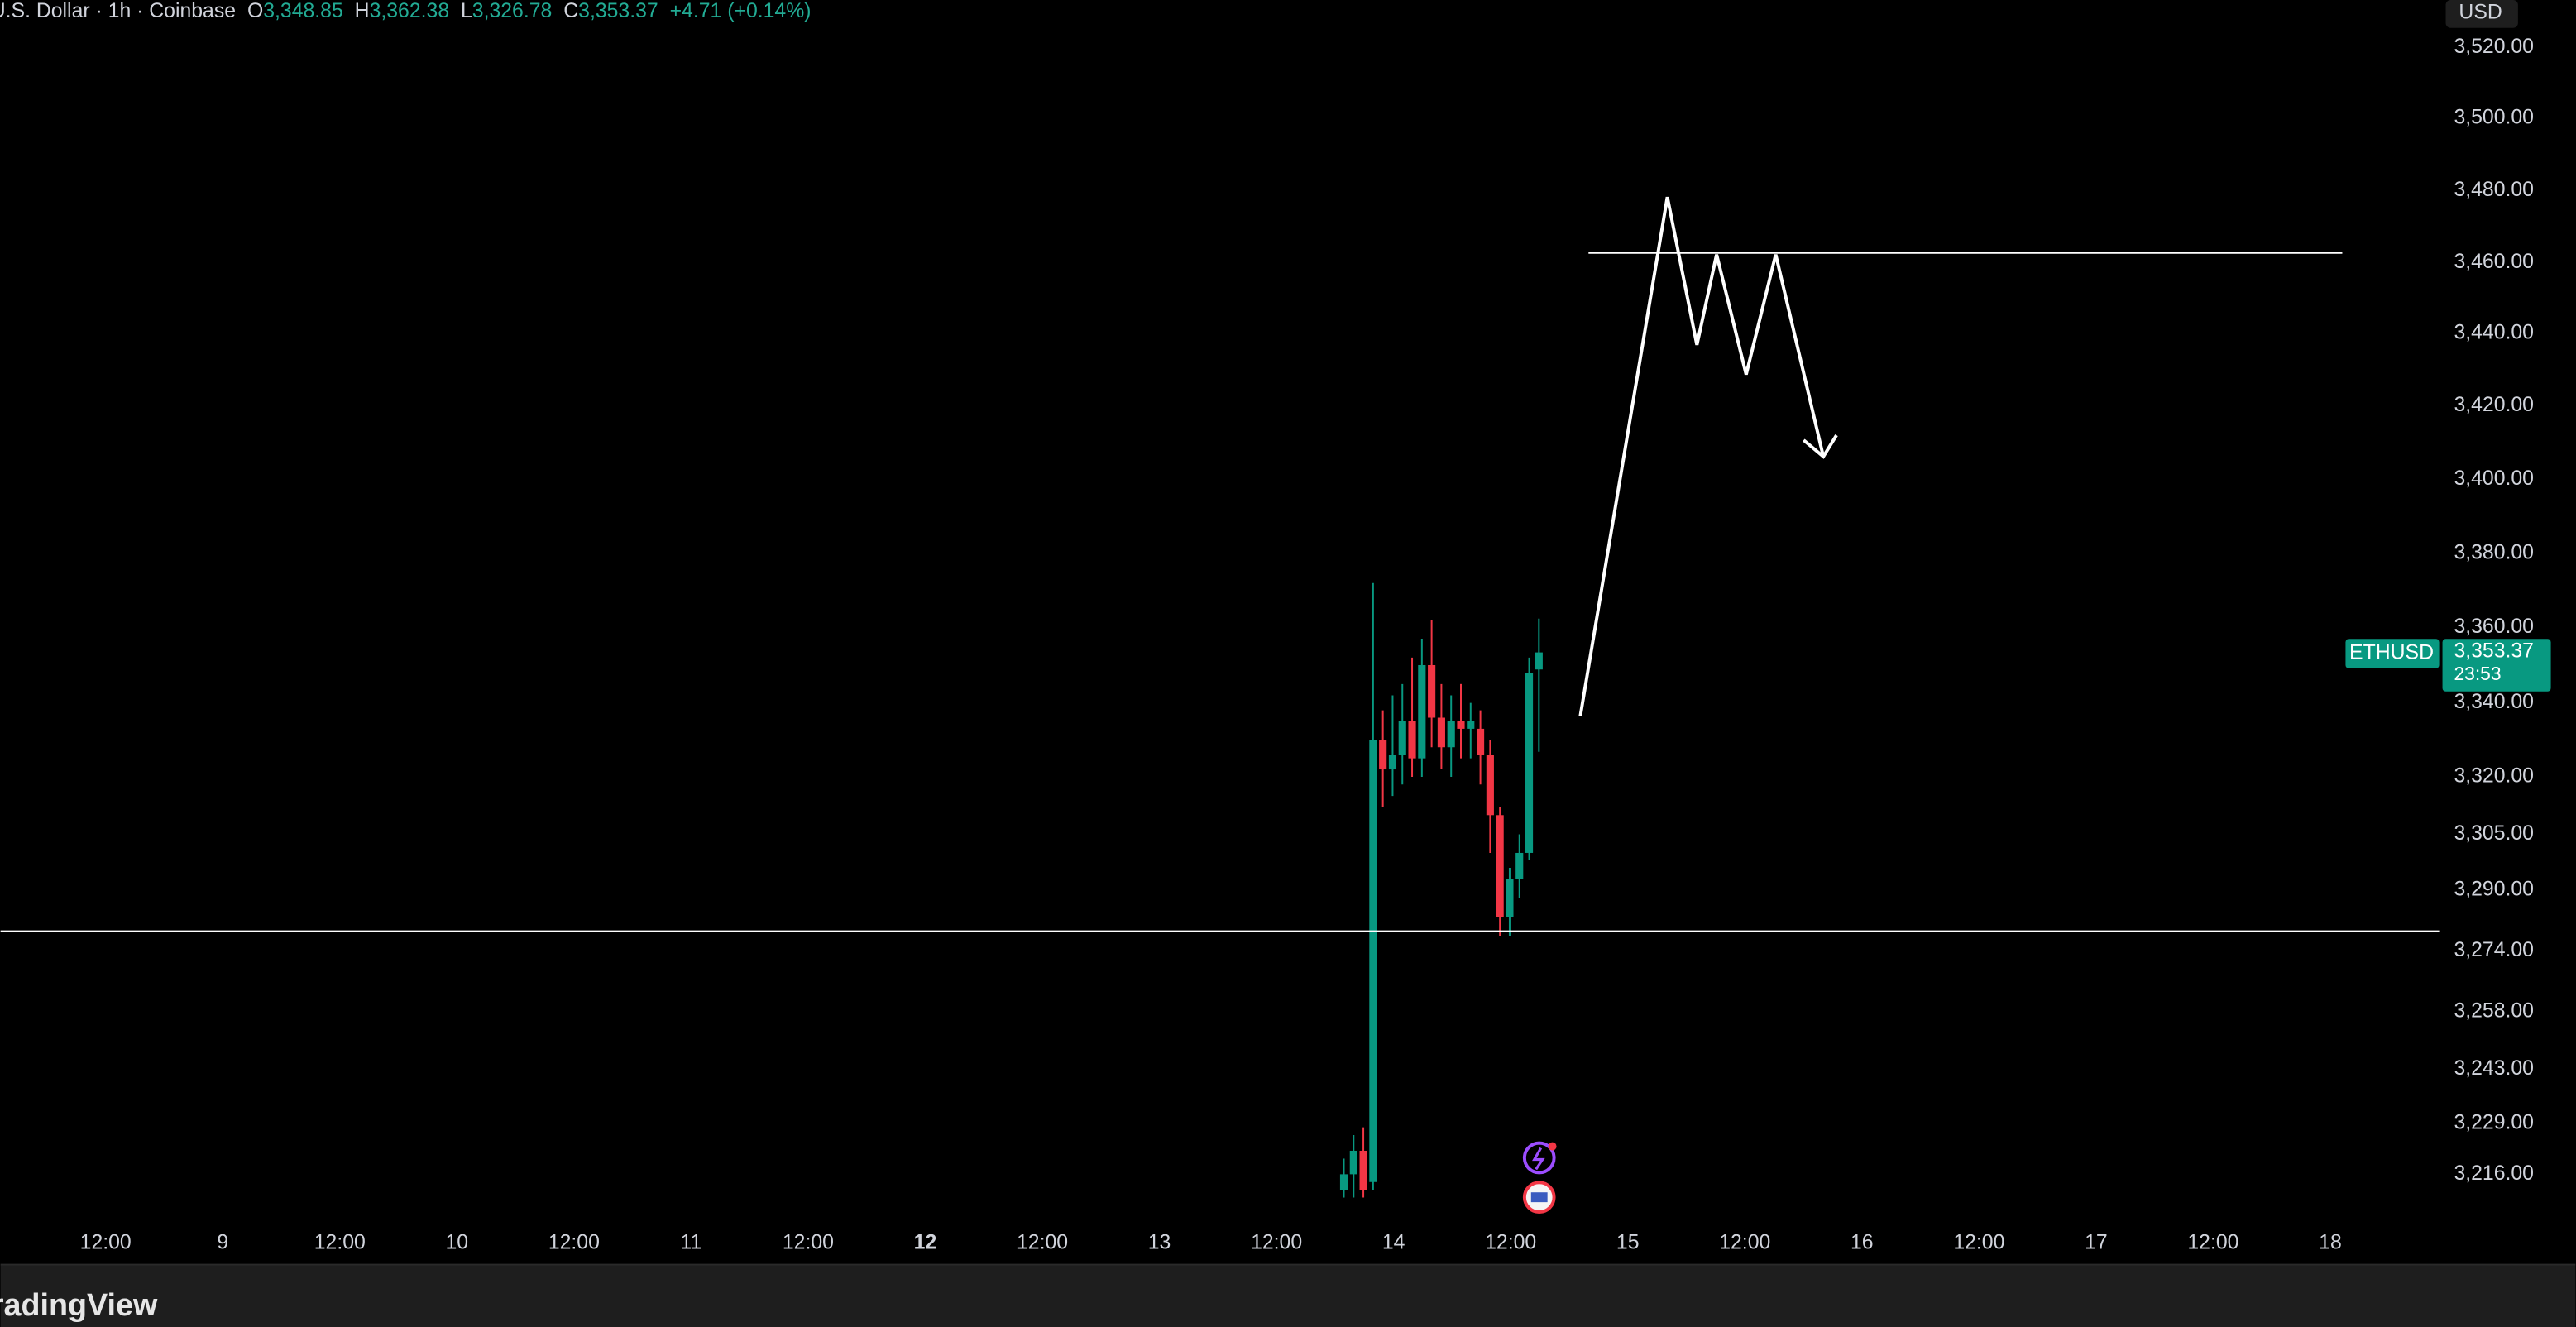 This screenshot has height=1327, width=2576. Describe the element at coordinates (410, 11) in the screenshot. I see `ohlc-value: 3,362.38` at that location.